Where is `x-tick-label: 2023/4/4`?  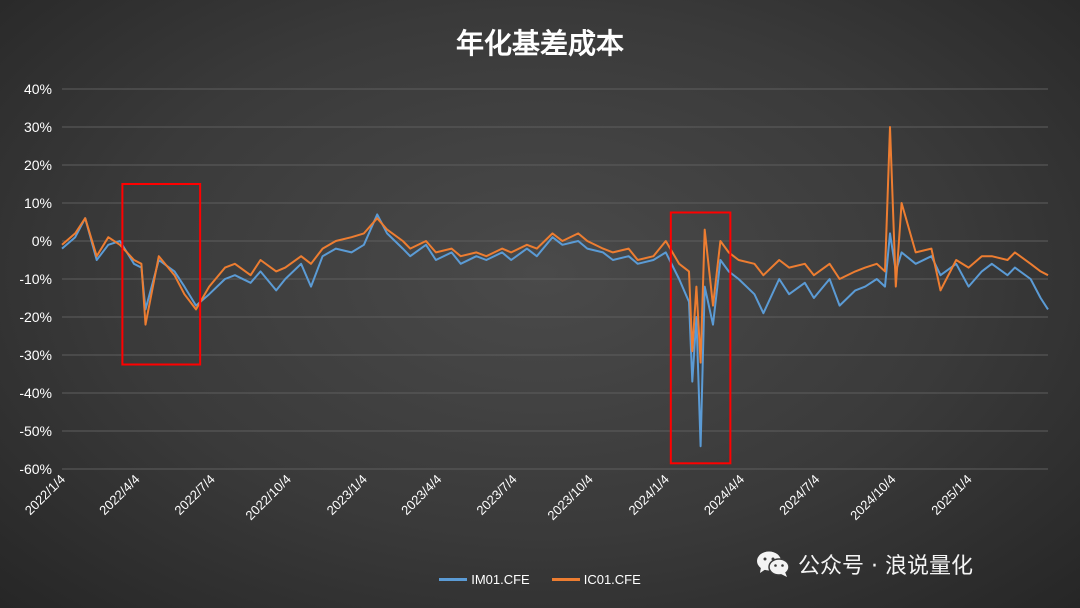
x-tick-label: 2023/4/4 is located at coordinates (421, 495).